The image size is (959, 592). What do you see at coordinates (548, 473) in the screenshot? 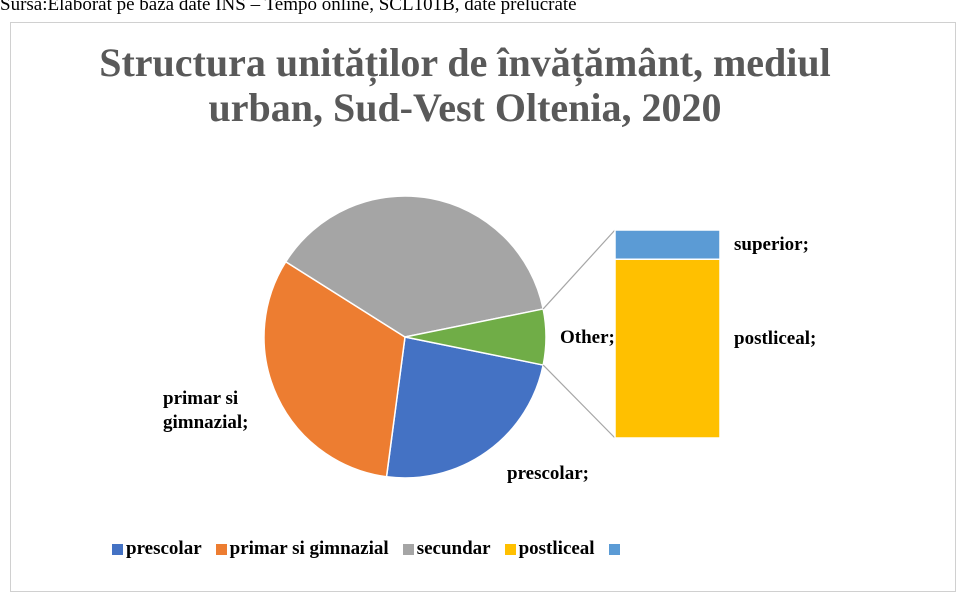
I see `data-label: prescolar;` at bounding box center [548, 473].